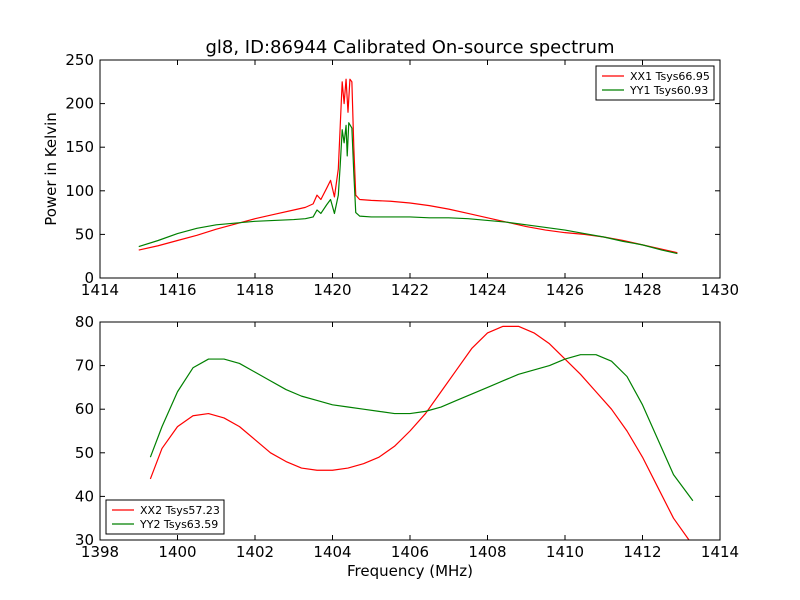 This screenshot has width=800, height=600. What do you see at coordinates (100, 552) in the screenshot?
I see `x-tick-label: 1398` at bounding box center [100, 552].